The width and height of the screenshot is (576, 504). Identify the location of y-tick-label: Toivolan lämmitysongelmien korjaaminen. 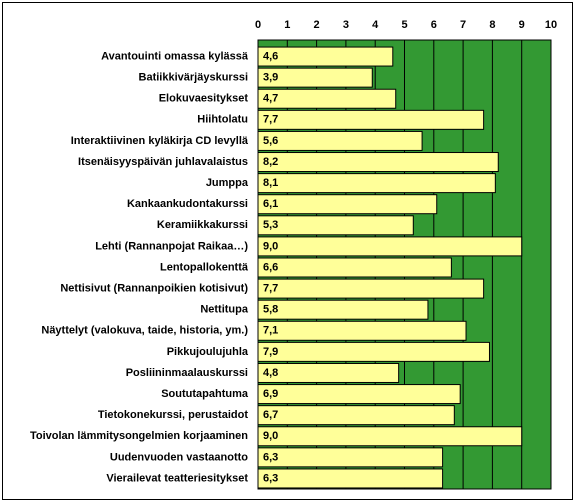
(139, 436).